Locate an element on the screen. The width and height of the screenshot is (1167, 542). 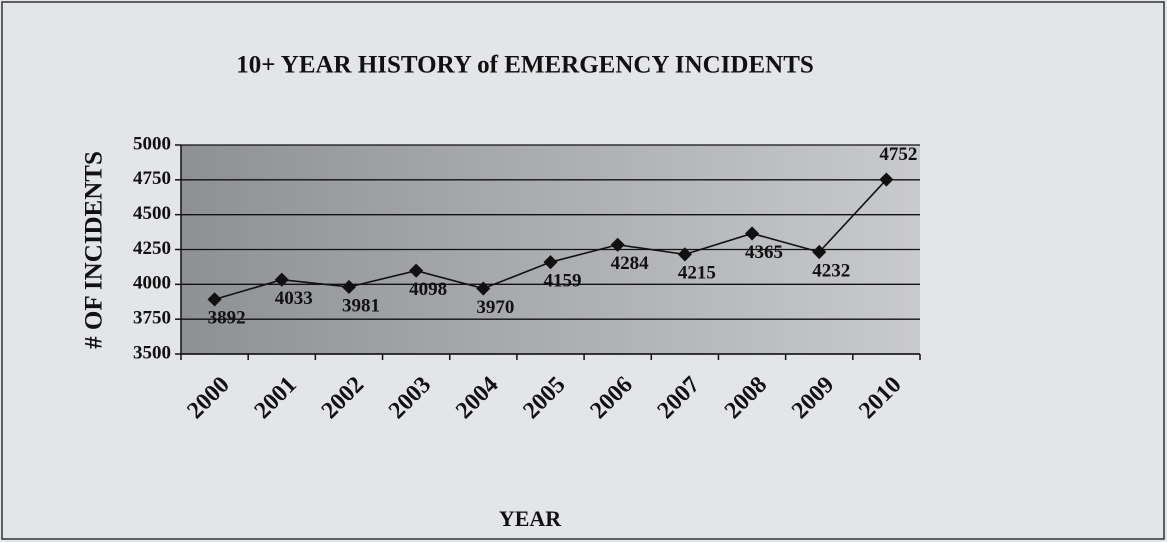
data-label: 4752 is located at coordinates (898, 154).